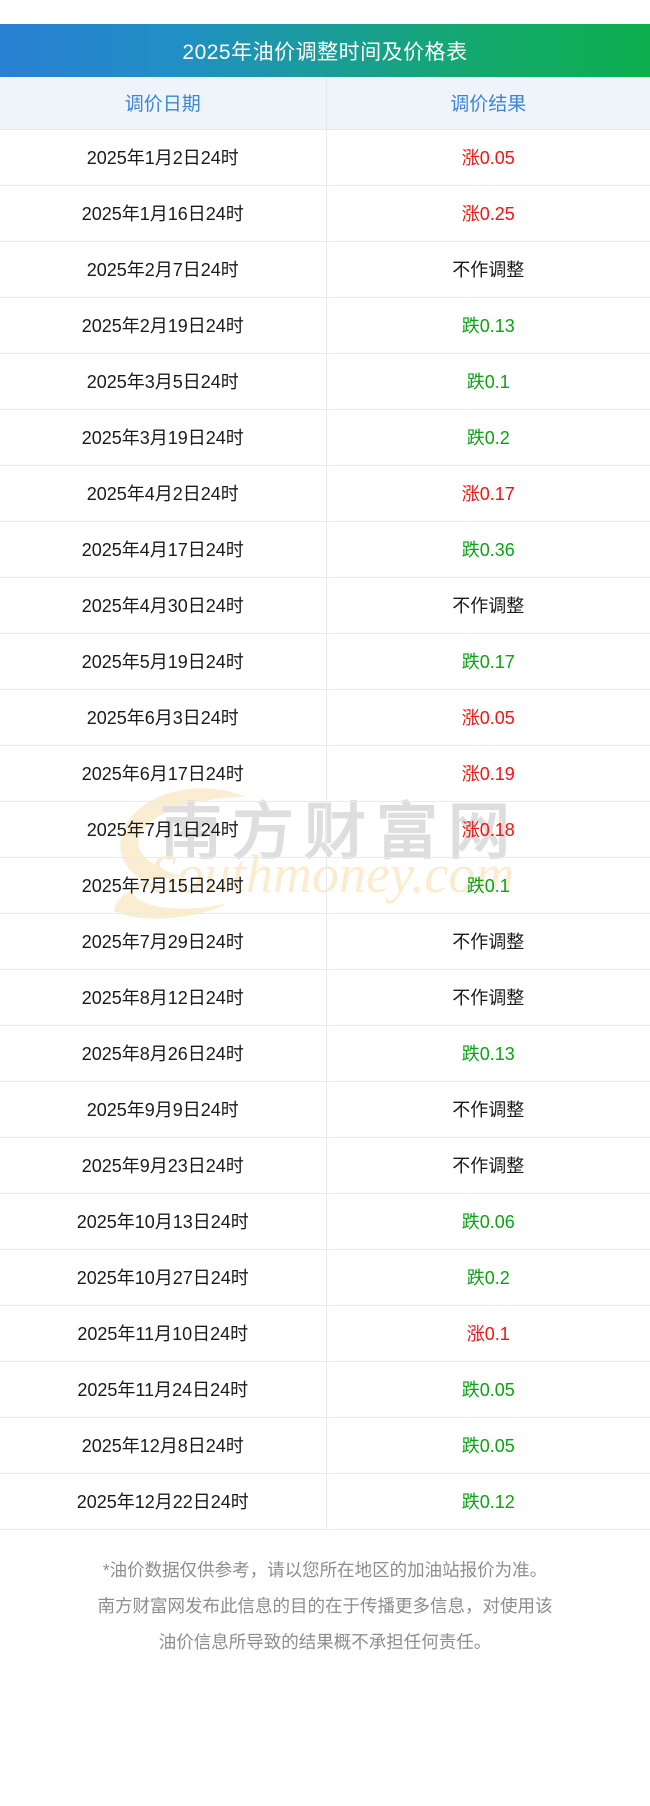 The image size is (650, 1806). What do you see at coordinates (488, 829) in the screenshot?
I see `cell-adjustment-result: 涨0.18` at bounding box center [488, 829].